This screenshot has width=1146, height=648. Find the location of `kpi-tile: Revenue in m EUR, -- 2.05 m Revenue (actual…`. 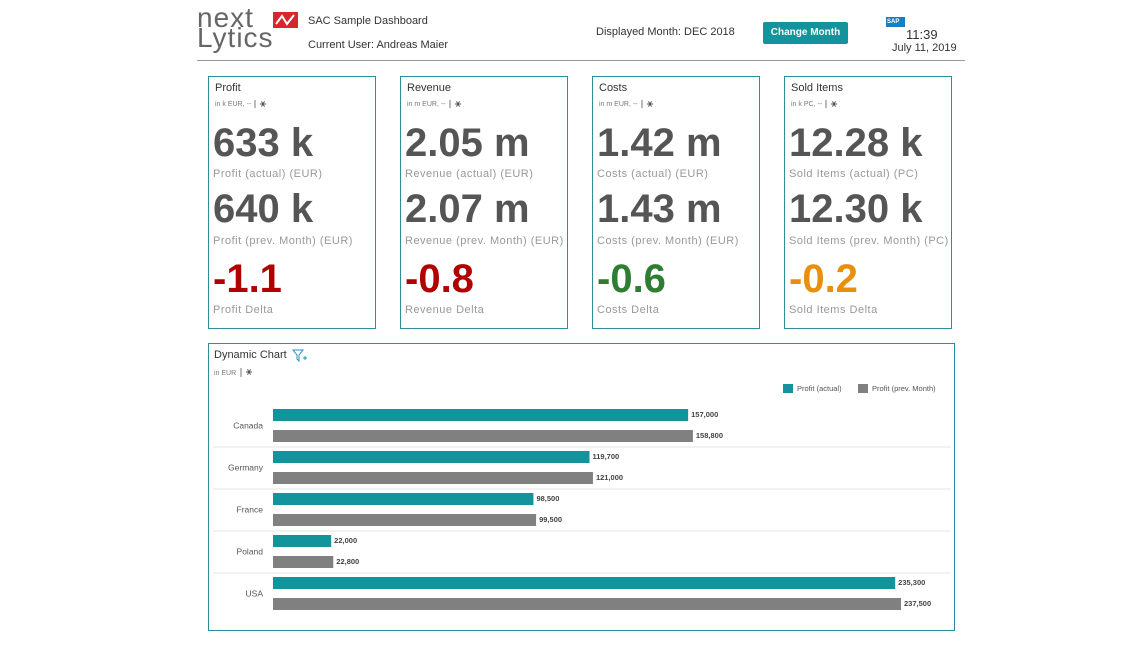

kpi-tile: Revenue in m EUR, -- 2.05 m Revenue (actual… is located at coordinates (484, 202).